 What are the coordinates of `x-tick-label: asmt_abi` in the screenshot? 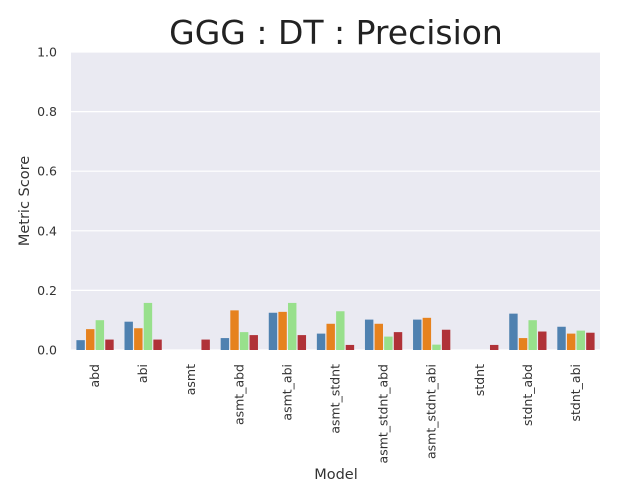 It's located at (286, 392).